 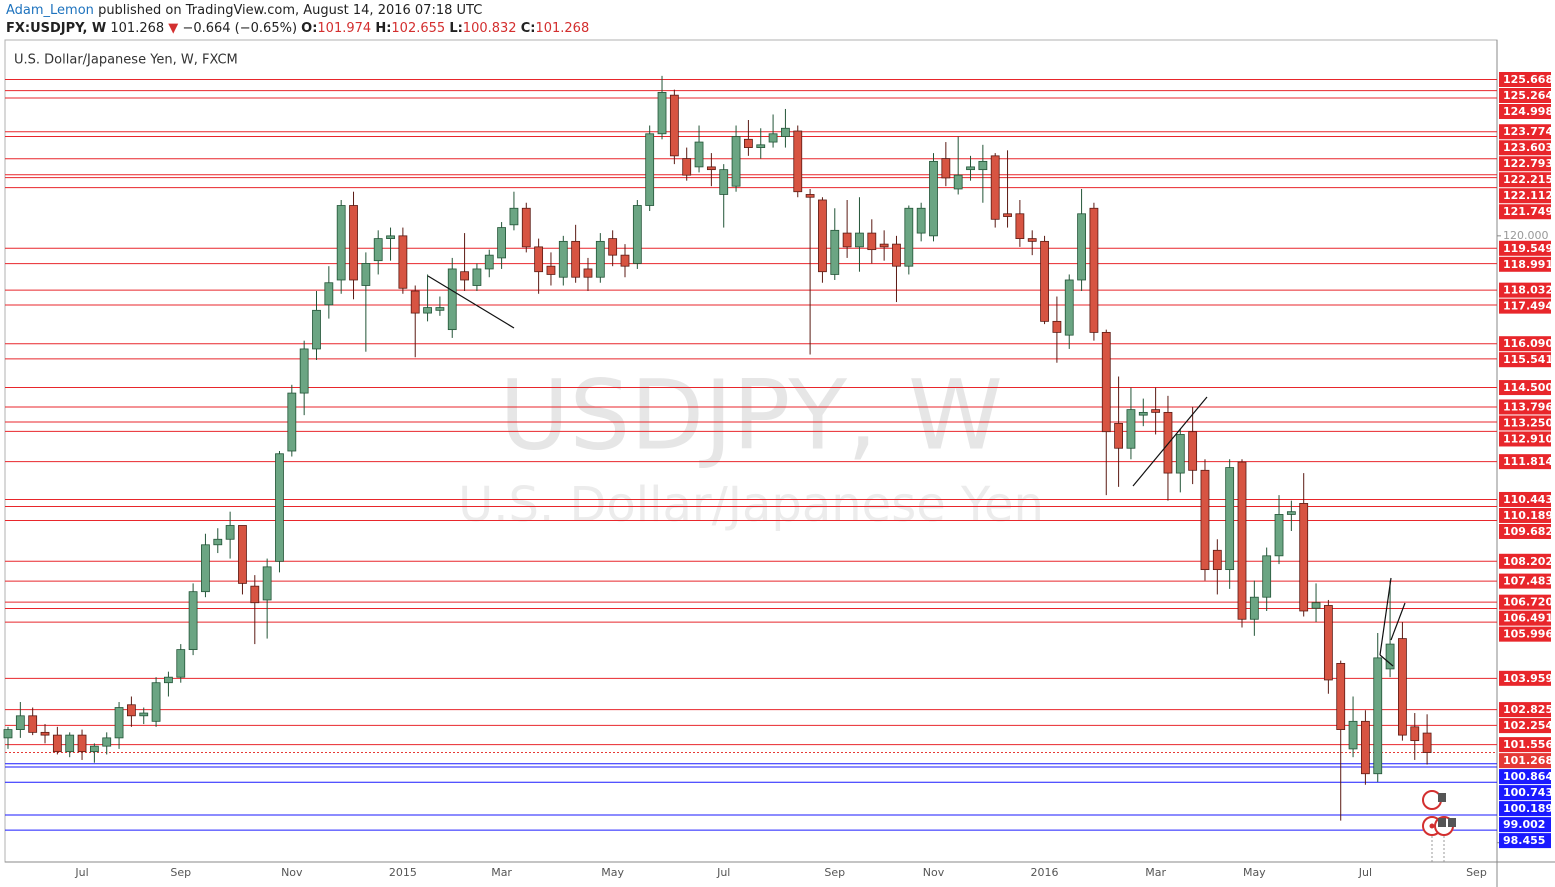 I want to click on level-label: 106.720, so click(x=1528, y=602).